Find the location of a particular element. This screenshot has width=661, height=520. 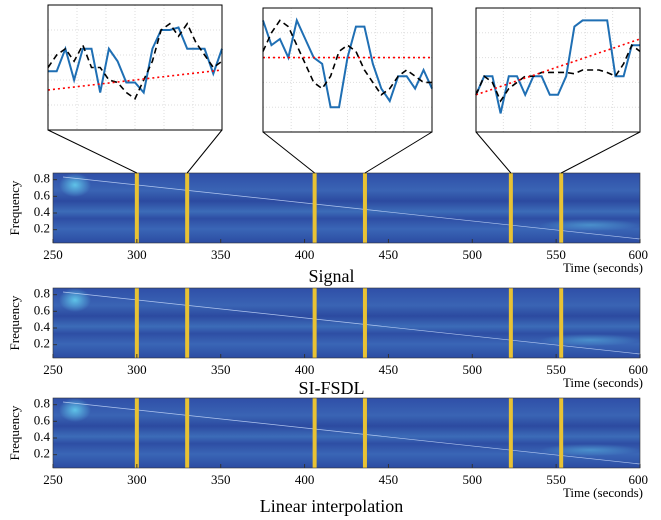

panel-title: Signal is located at coordinates (331, 276).